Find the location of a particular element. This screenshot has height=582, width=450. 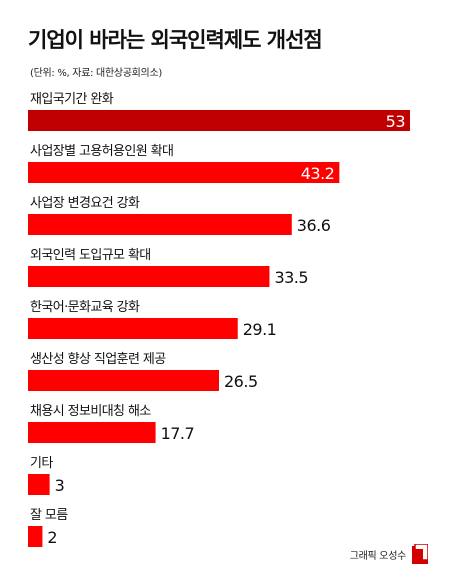

category-label: 사업장별 고용허용인원 확대 is located at coordinates (101, 151).